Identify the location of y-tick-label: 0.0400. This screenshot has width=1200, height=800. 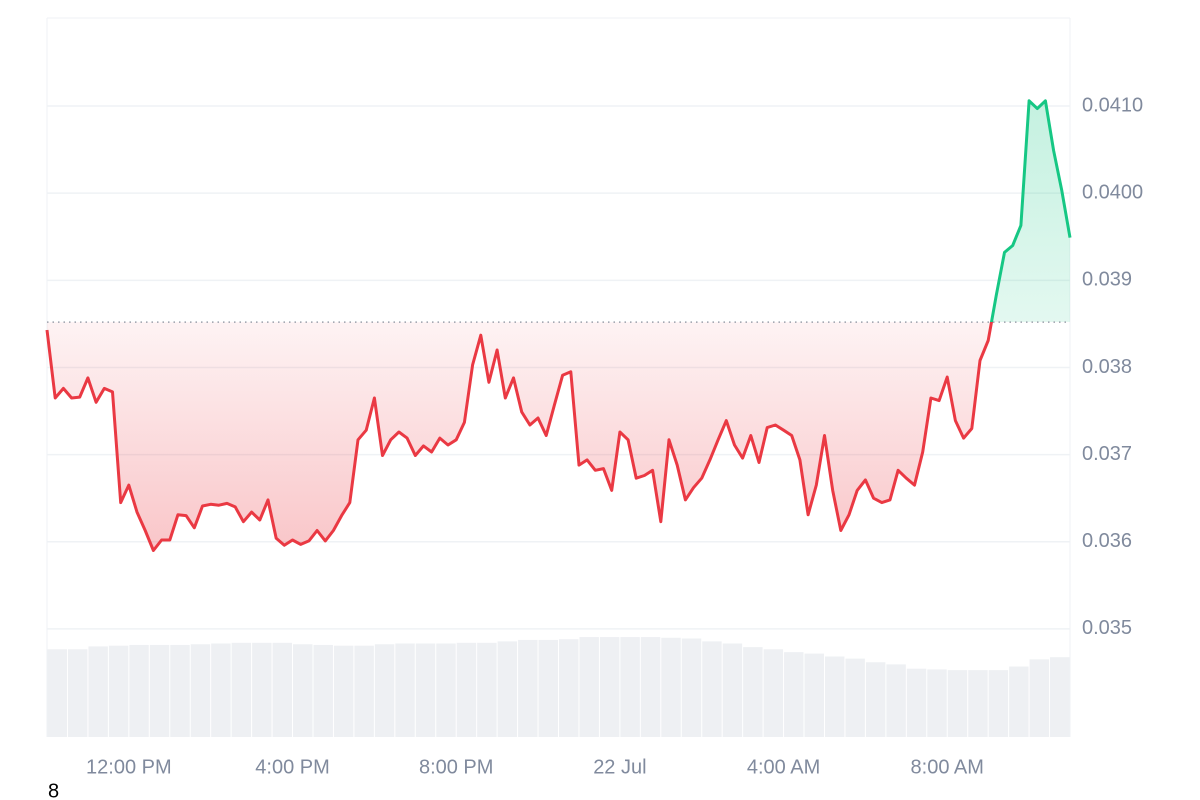
(1112, 192).